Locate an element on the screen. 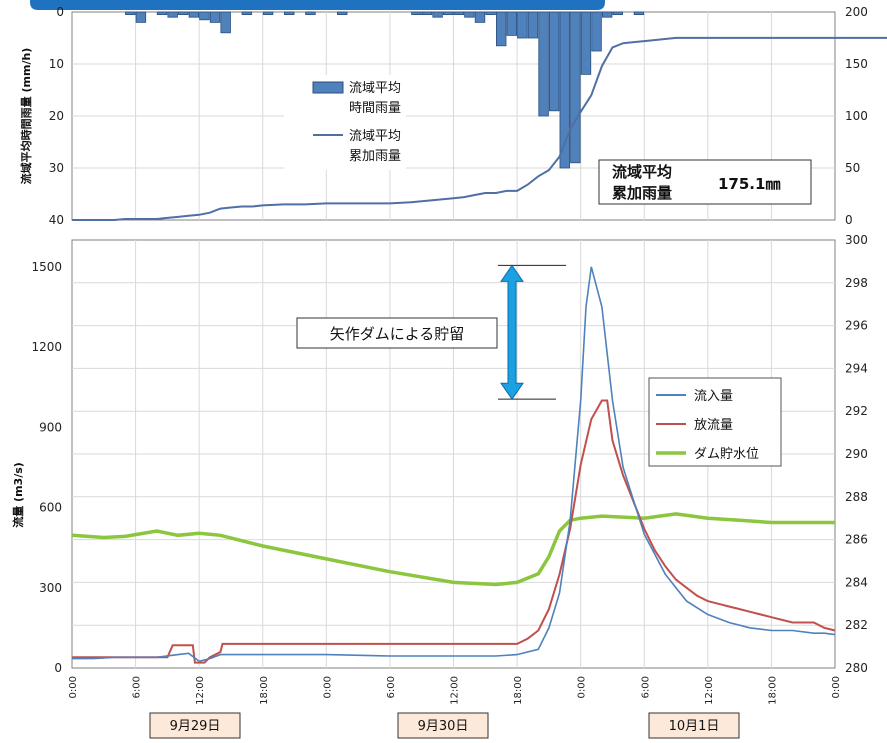 The image size is (887, 743). storage-annotation-box is located at coordinates (397, 333).